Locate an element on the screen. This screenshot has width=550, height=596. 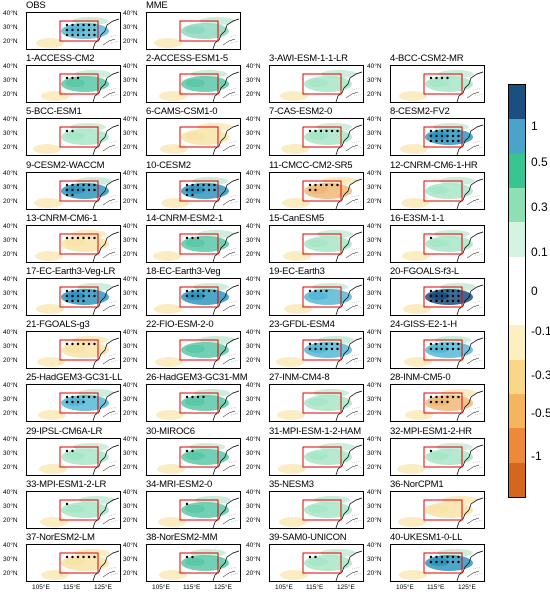
panel-title: OBS is located at coordinates (36, 5).